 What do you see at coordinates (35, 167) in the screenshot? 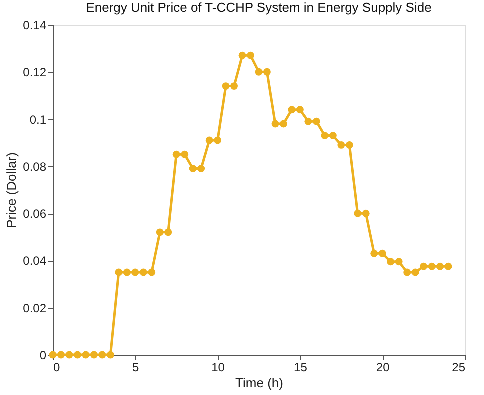
I see `y-tick-label: 0.08` at bounding box center [35, 167].